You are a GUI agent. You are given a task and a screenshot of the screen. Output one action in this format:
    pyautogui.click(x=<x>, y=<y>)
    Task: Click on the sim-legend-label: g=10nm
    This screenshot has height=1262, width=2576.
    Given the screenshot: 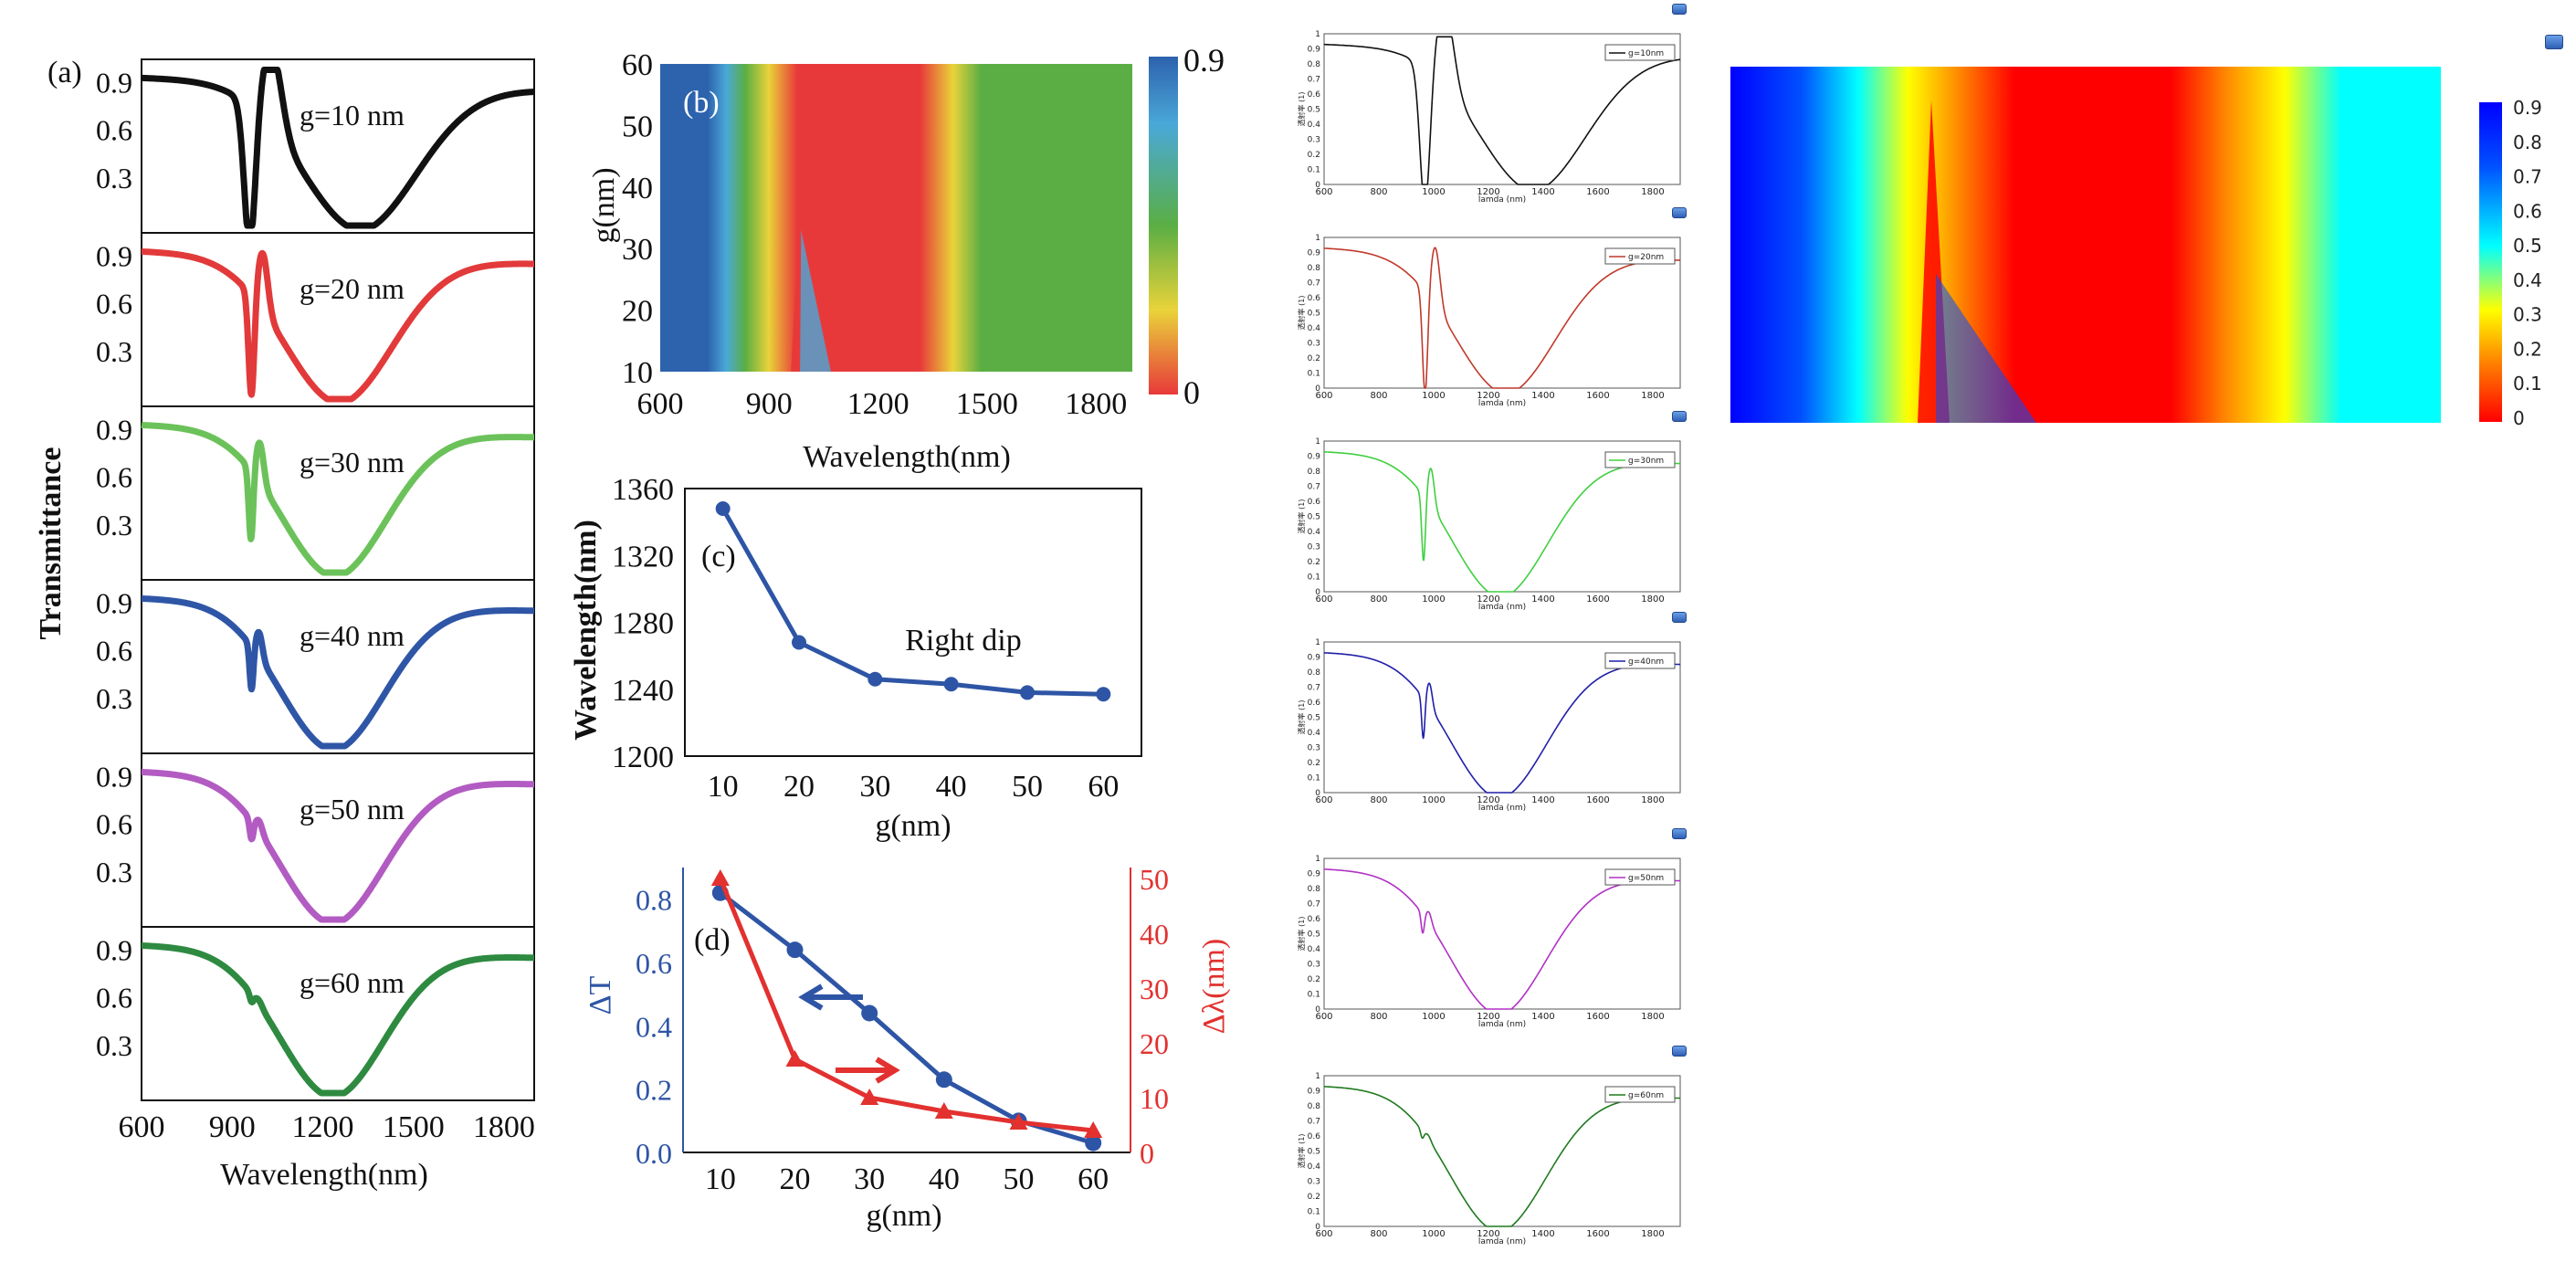 What is the action you would take?
    pyautogui.click(x=1646, y=53)
    